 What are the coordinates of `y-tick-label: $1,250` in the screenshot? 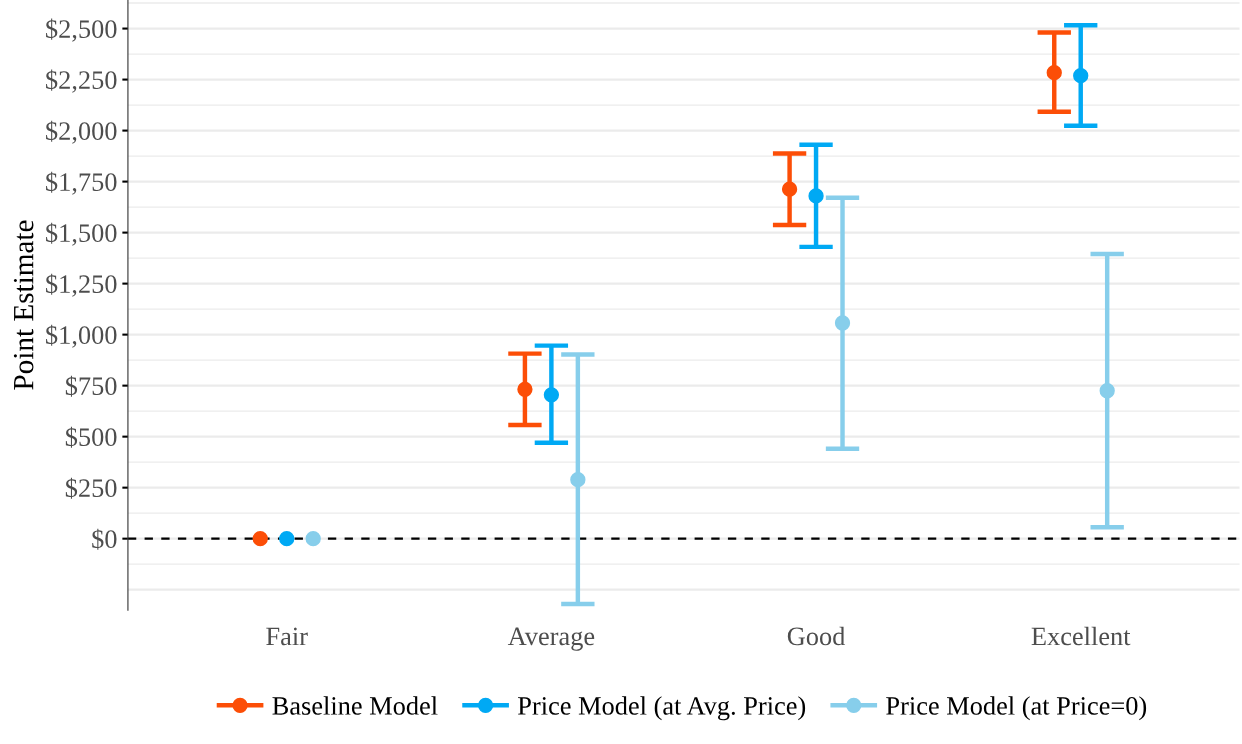 It's located at (81, 285).